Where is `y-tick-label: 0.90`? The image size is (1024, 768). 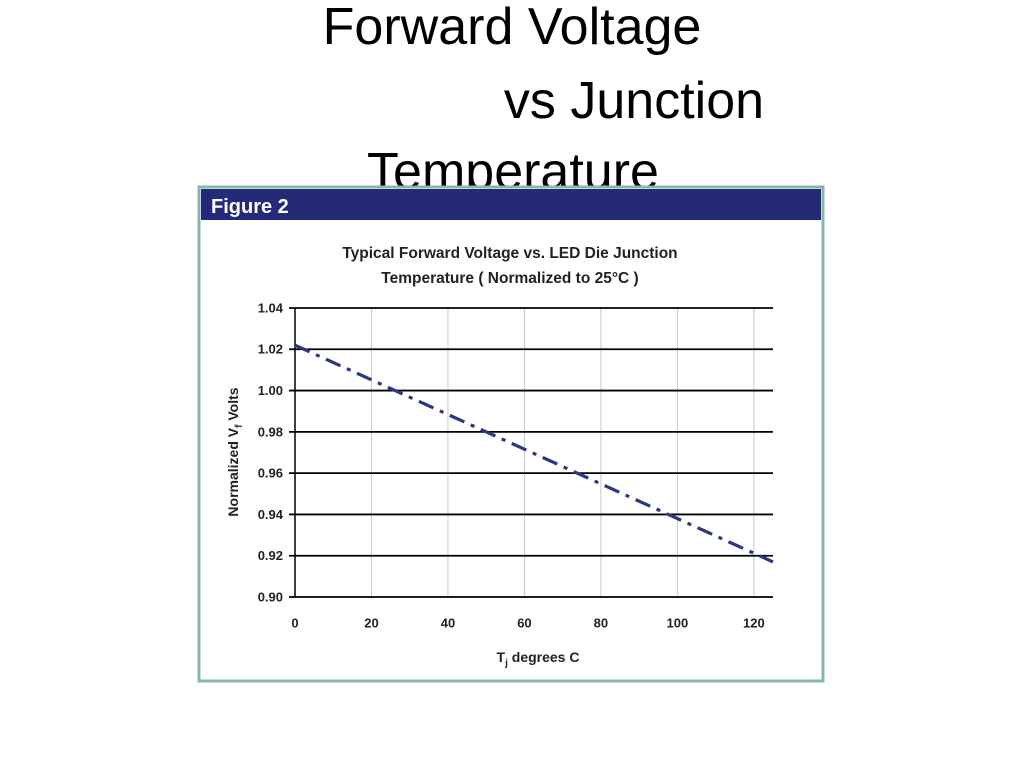 y-tick-label: 0.90 is located at coordinates (270, 596).